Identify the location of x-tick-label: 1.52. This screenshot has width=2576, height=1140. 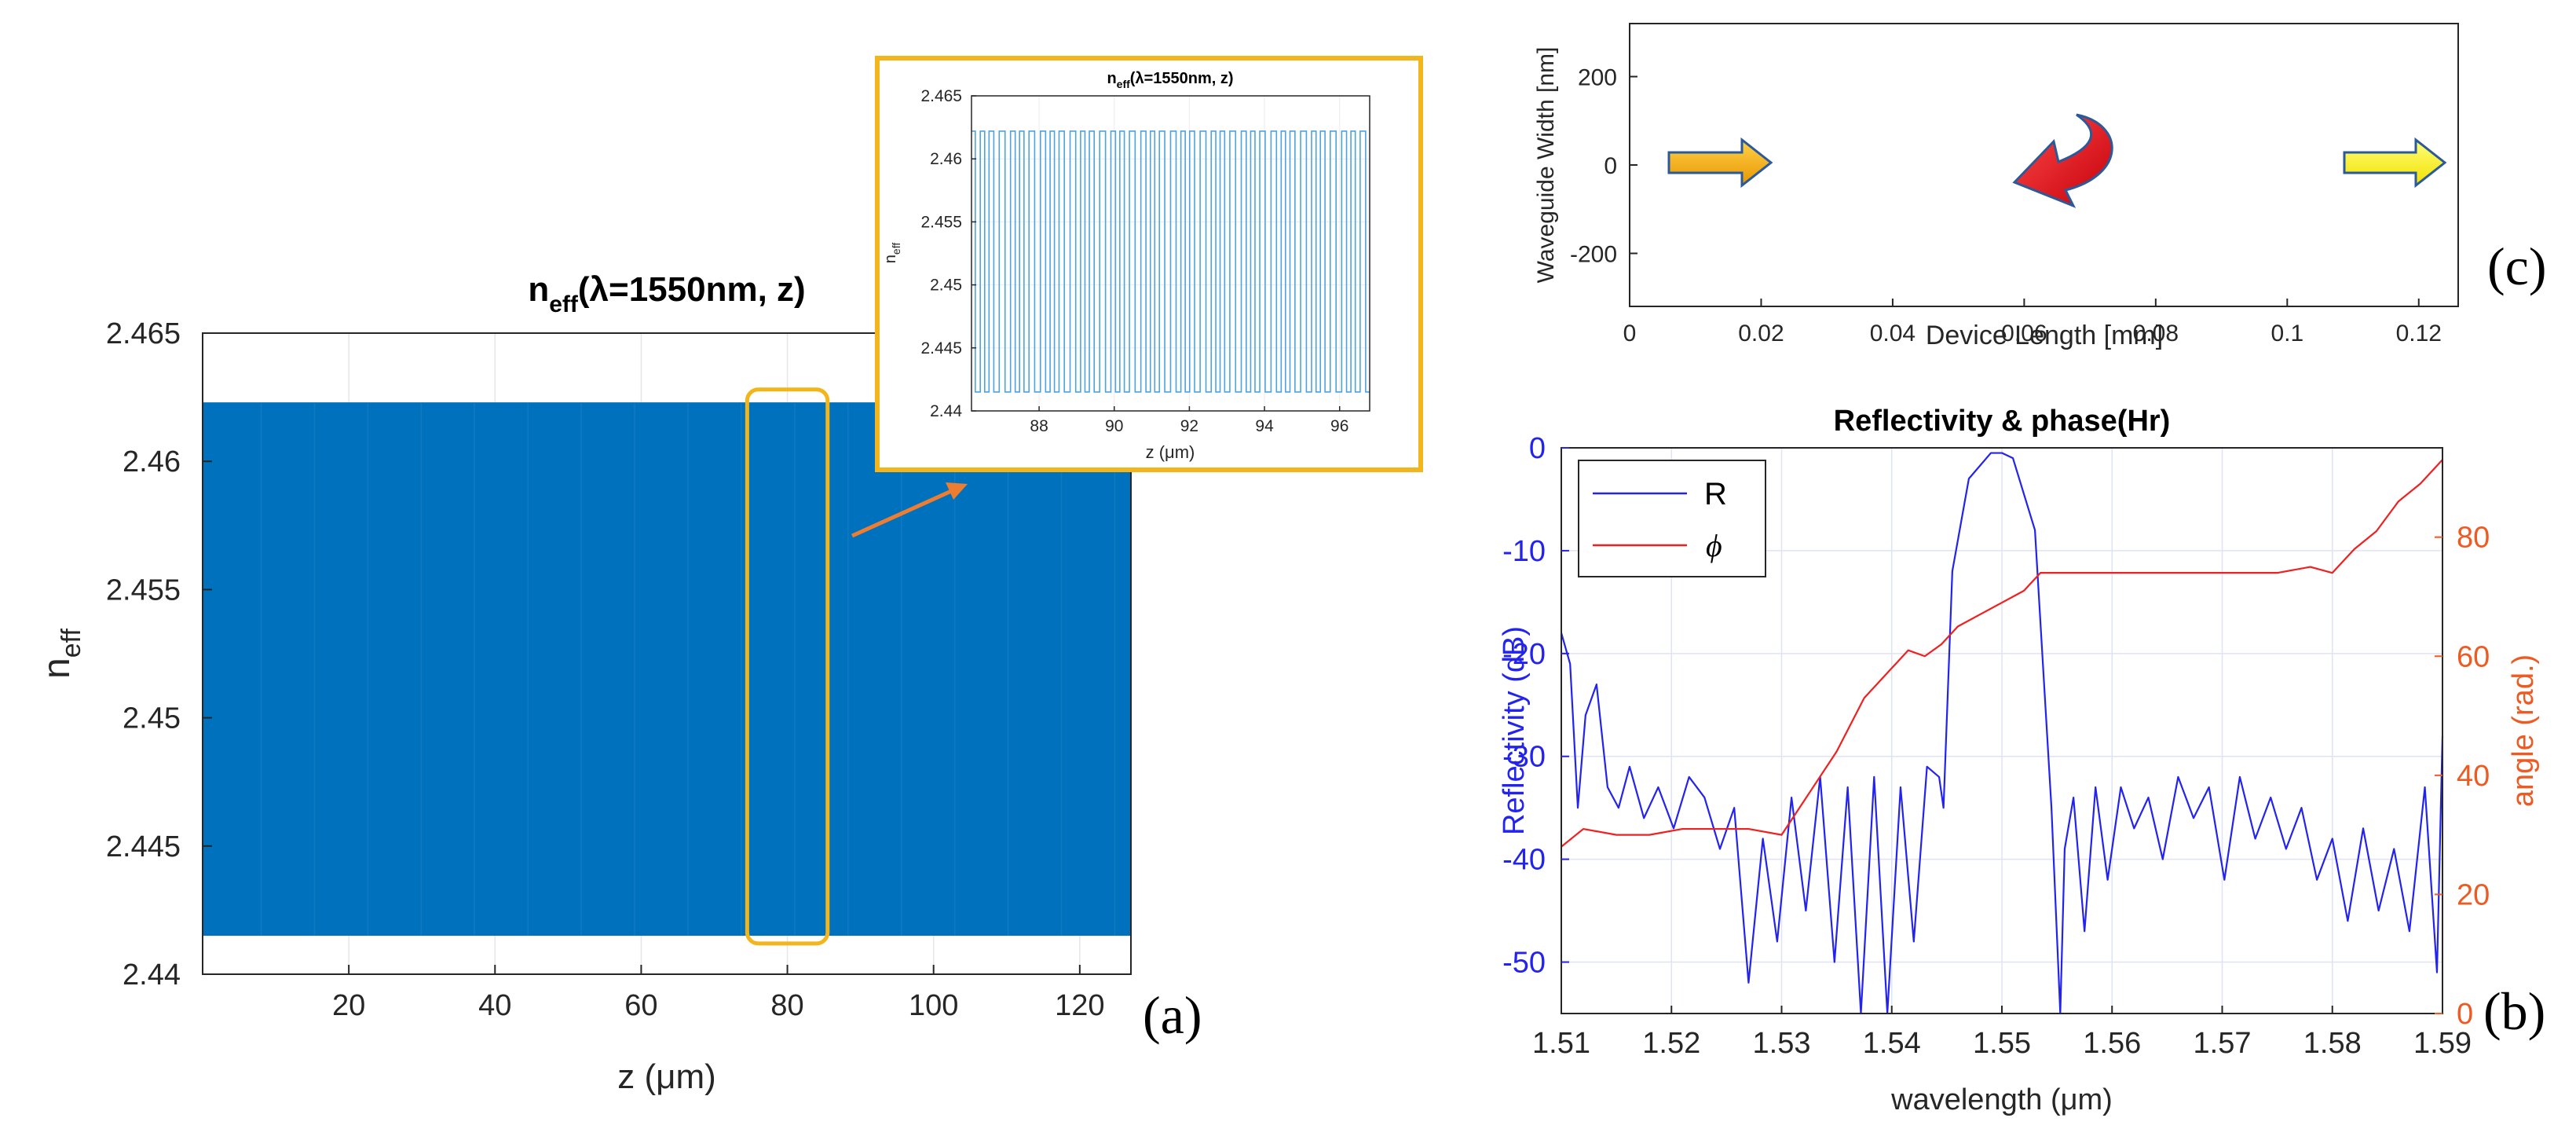
(1671, 1043).